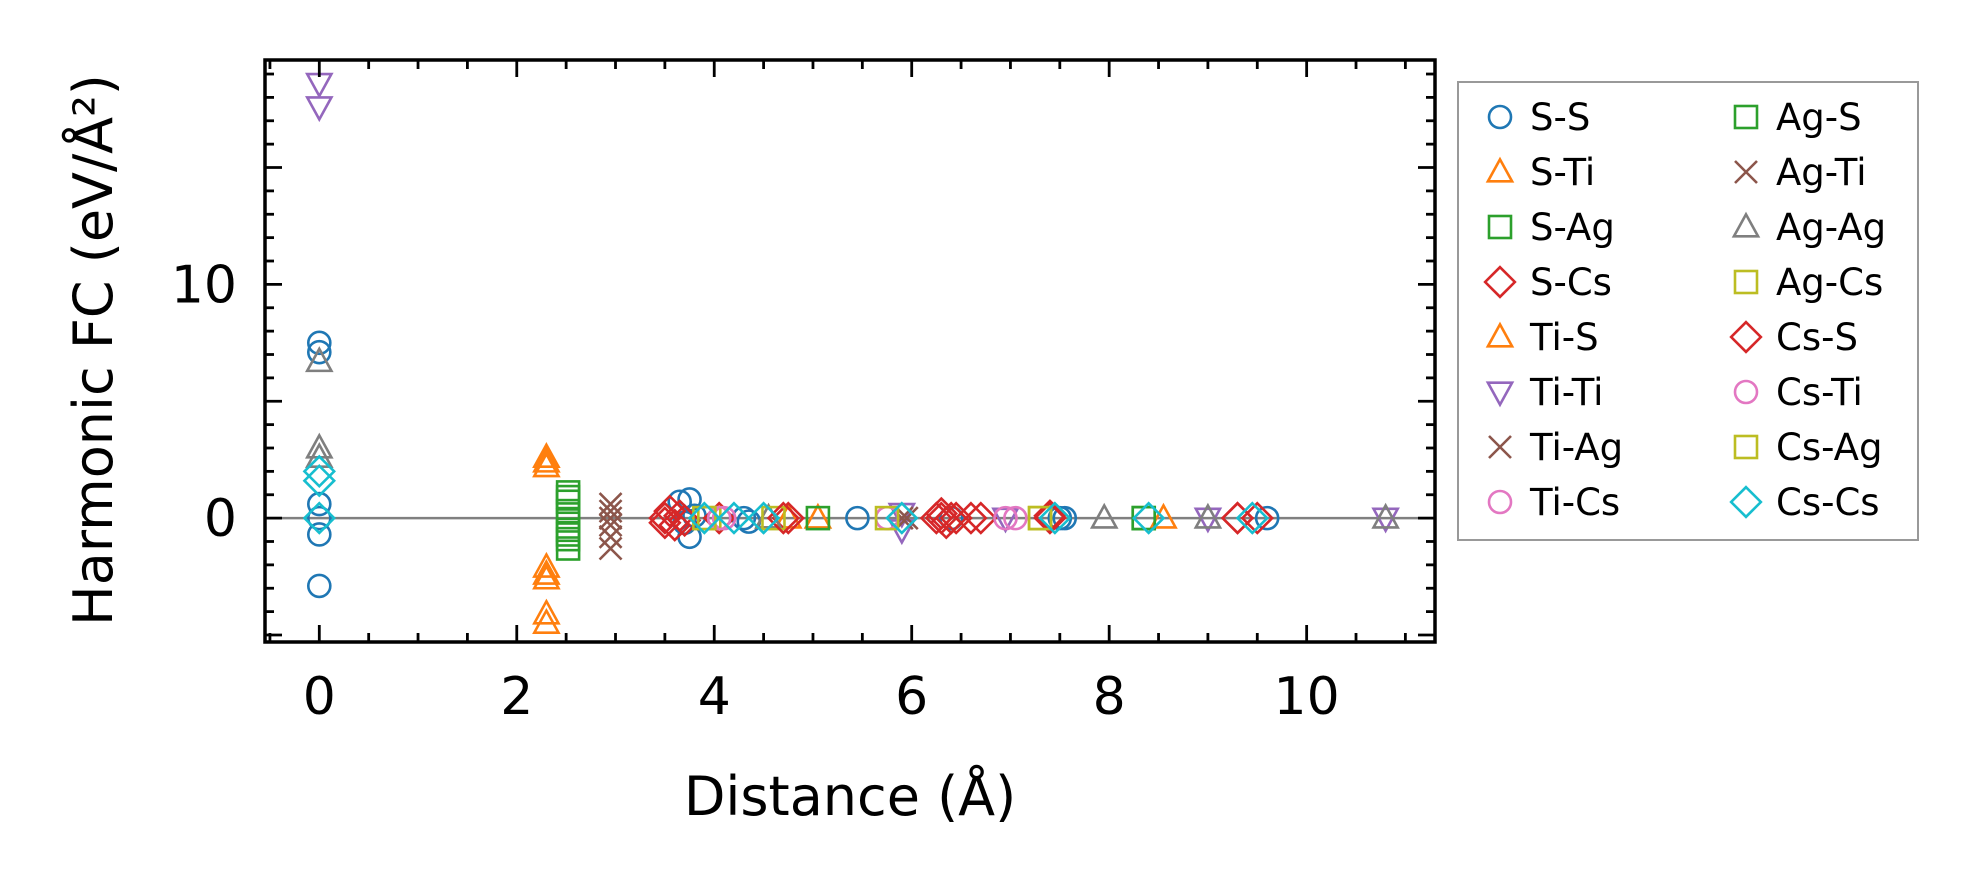  I want to click on legend-entry: Ag-S, so click(1797, 117).